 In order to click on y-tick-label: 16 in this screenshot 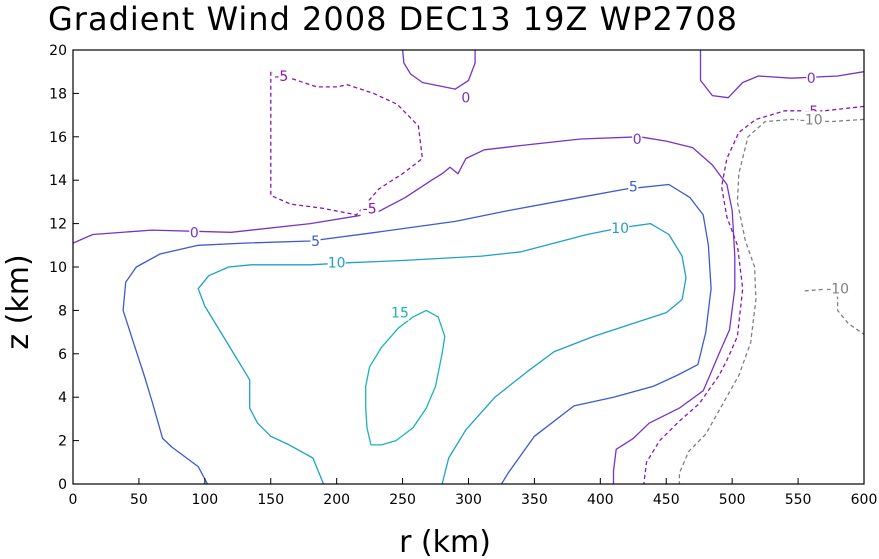, I will do `click(58, 138)`.